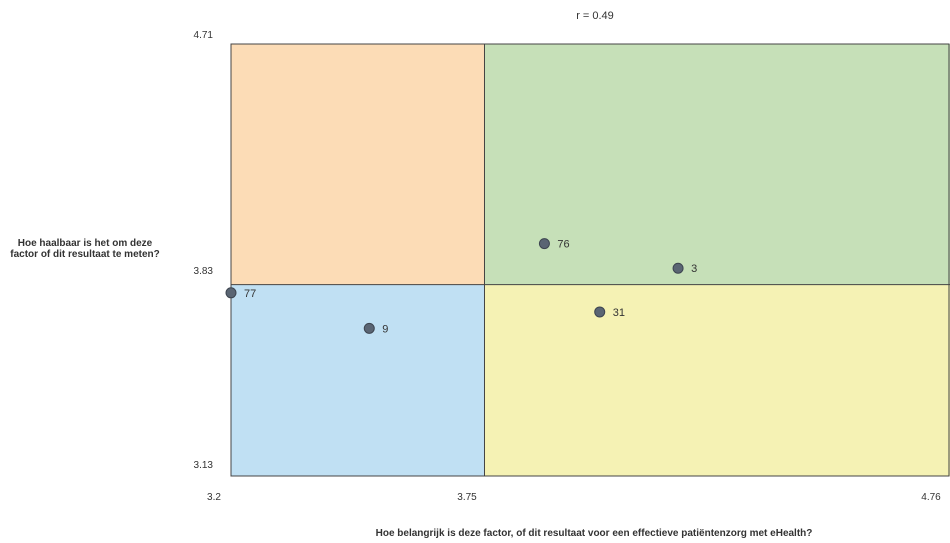  Describe the element at coordinates (563, 245) in the screenshot. I see `data-point-label-76: 76` at that location.